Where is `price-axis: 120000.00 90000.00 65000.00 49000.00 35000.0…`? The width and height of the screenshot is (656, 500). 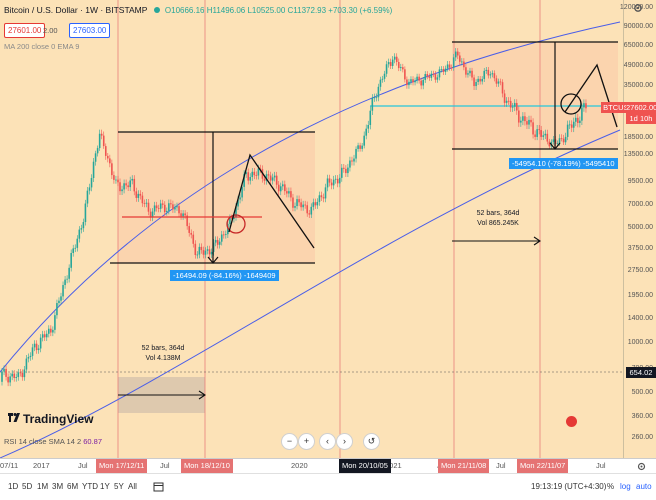 price-axis: 120000.00 90000.00 65000.00 49000.00 35000.0… is located at coordinates (638, 229).